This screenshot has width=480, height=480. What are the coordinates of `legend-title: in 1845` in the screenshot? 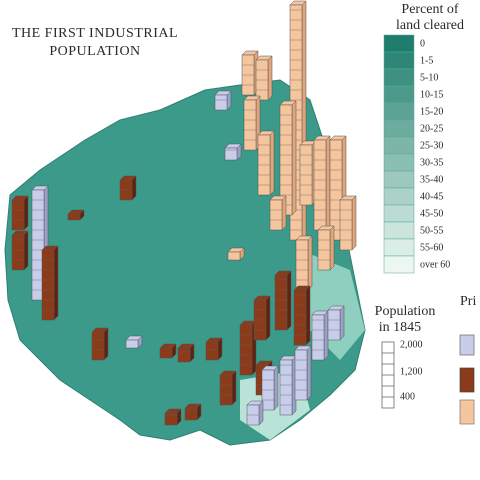 It's located at (400, 327).